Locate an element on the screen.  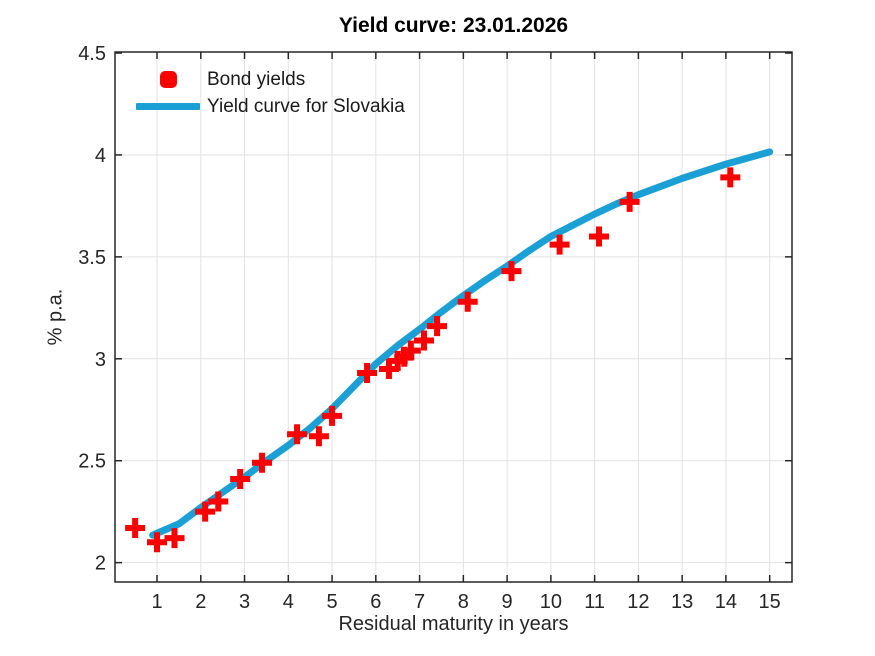
legend-item-bond-yields: Bond yields is located at coordinates (270, 79).